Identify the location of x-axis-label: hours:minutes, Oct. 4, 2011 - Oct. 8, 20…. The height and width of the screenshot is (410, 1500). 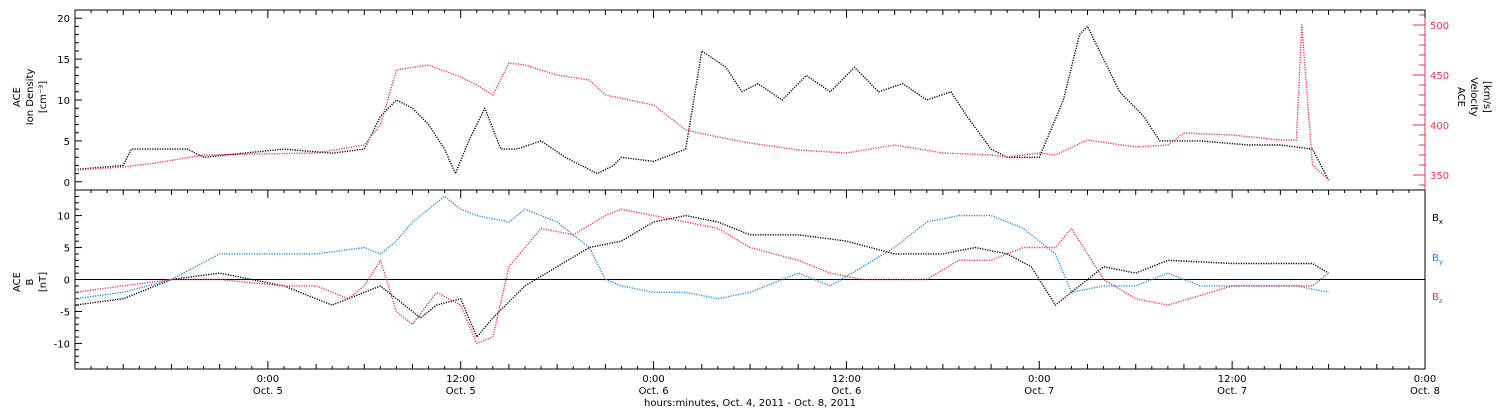
(750, 403).